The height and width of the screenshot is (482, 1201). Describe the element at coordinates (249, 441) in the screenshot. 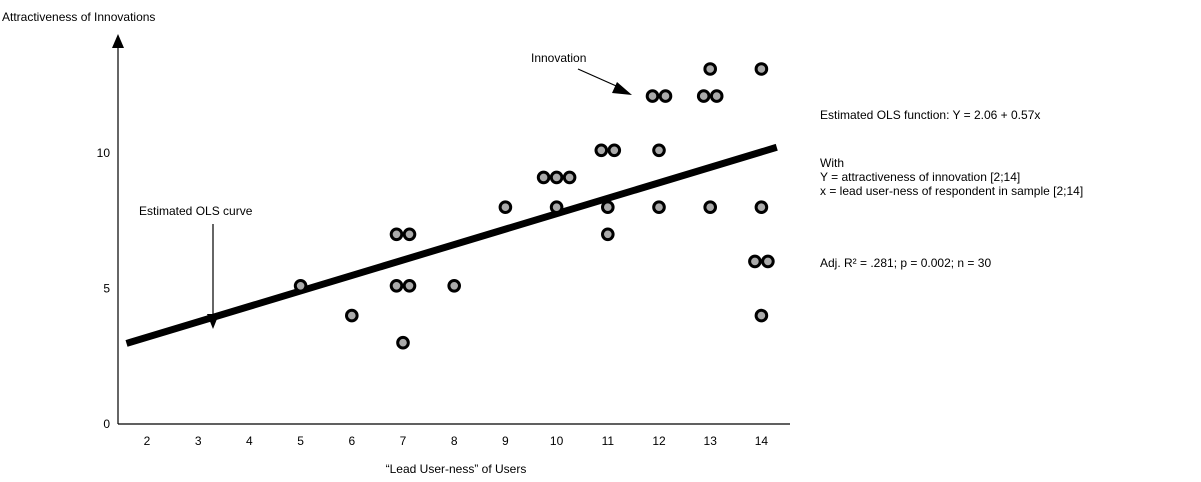

I see `x-tick-label: 4` at that location.